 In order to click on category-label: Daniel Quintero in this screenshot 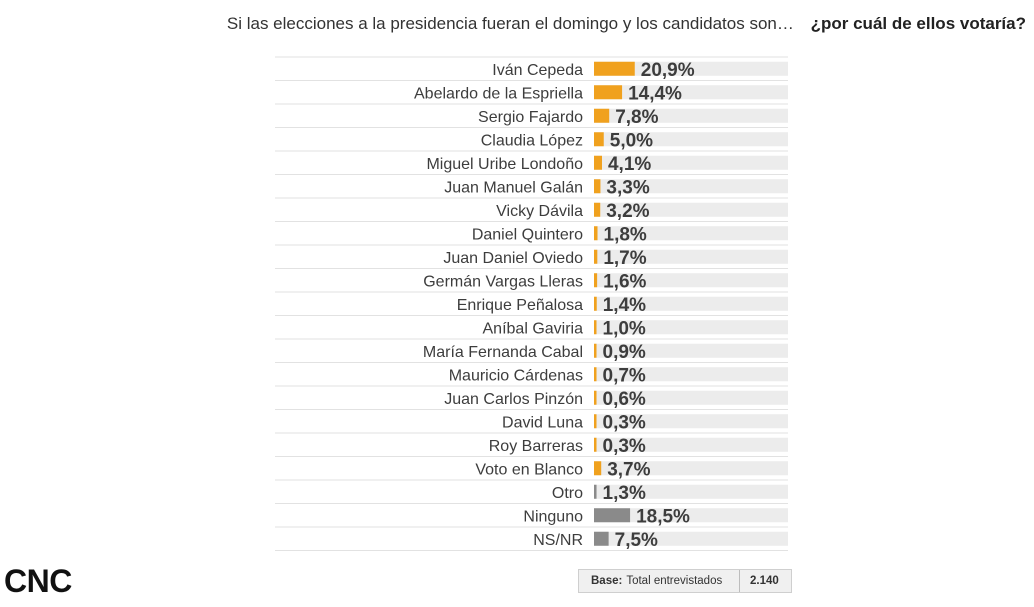, I will do `click(527, 234)`.